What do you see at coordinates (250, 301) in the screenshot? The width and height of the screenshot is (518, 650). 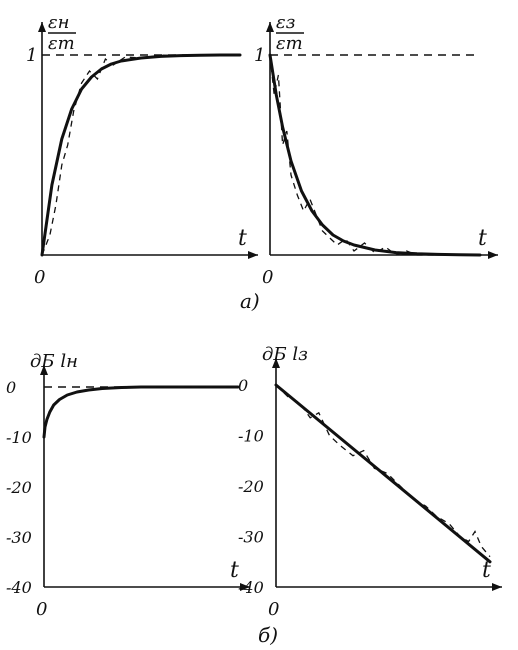 I see `panel-label-a: а)` at bounding box center [250, 301].